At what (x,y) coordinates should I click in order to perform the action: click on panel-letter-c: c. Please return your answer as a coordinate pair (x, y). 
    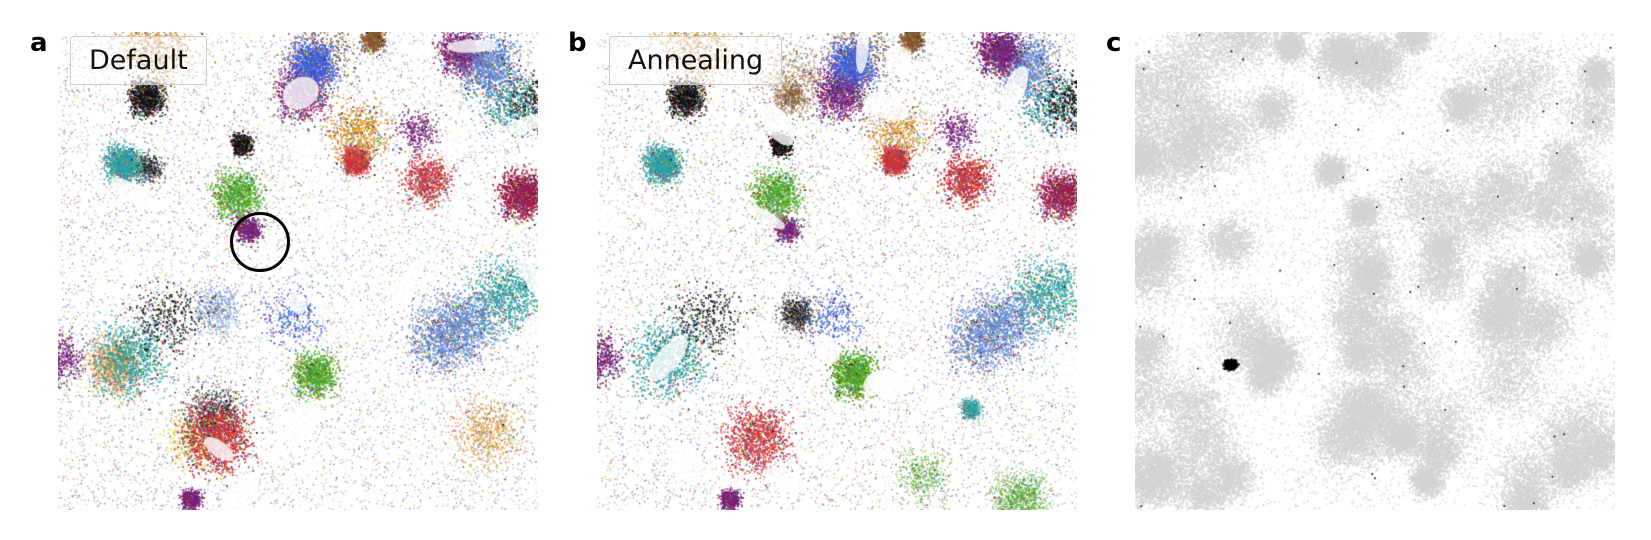
    Looking at the image, I should click on (1114, 43).